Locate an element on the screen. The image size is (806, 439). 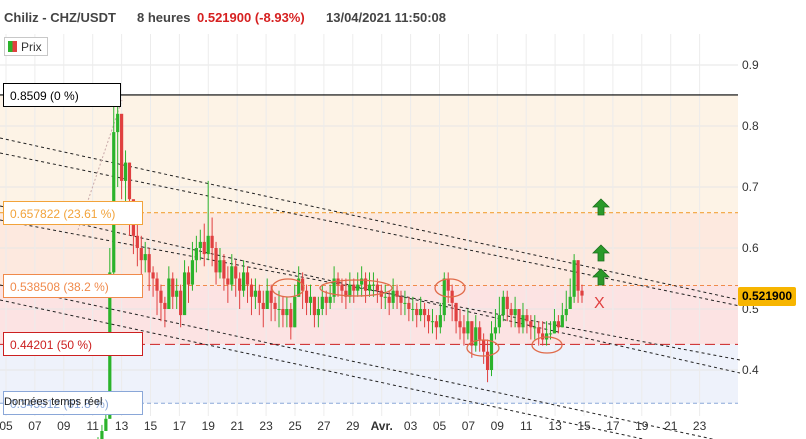
x-tick-label: 21 is located at coordinates (238, 426).